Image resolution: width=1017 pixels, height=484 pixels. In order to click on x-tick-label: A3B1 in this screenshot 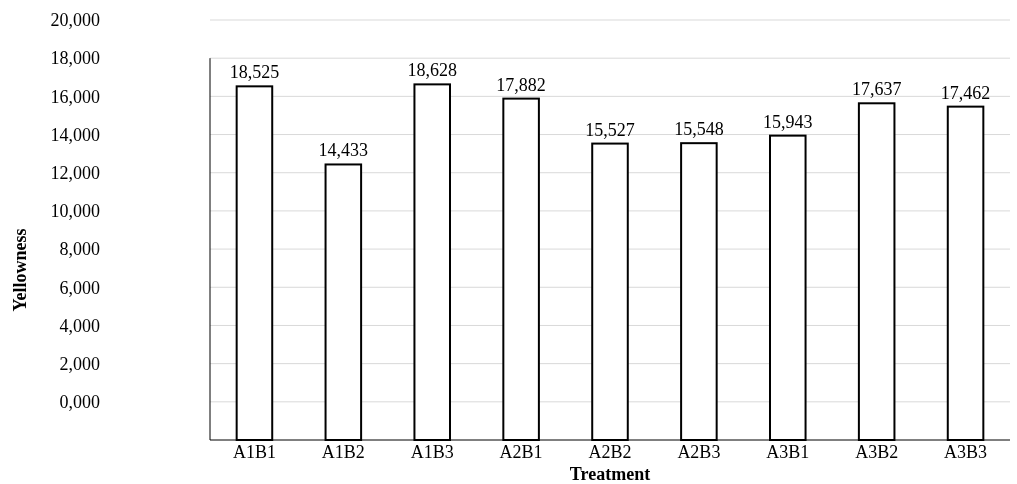, I will do `click(788, 452)`.